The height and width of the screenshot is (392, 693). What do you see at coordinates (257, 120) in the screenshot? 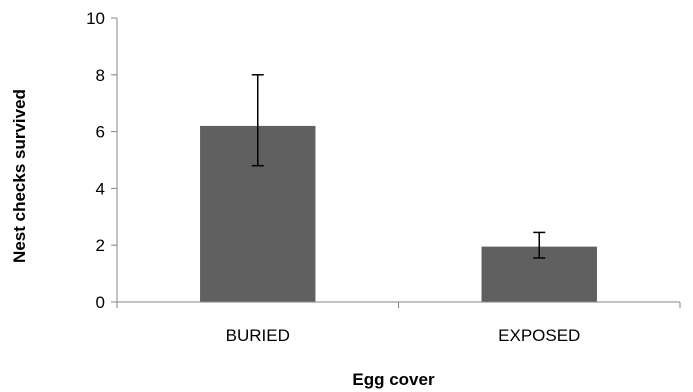
I see `error-bar-buried` at bounding box center [257, 120].